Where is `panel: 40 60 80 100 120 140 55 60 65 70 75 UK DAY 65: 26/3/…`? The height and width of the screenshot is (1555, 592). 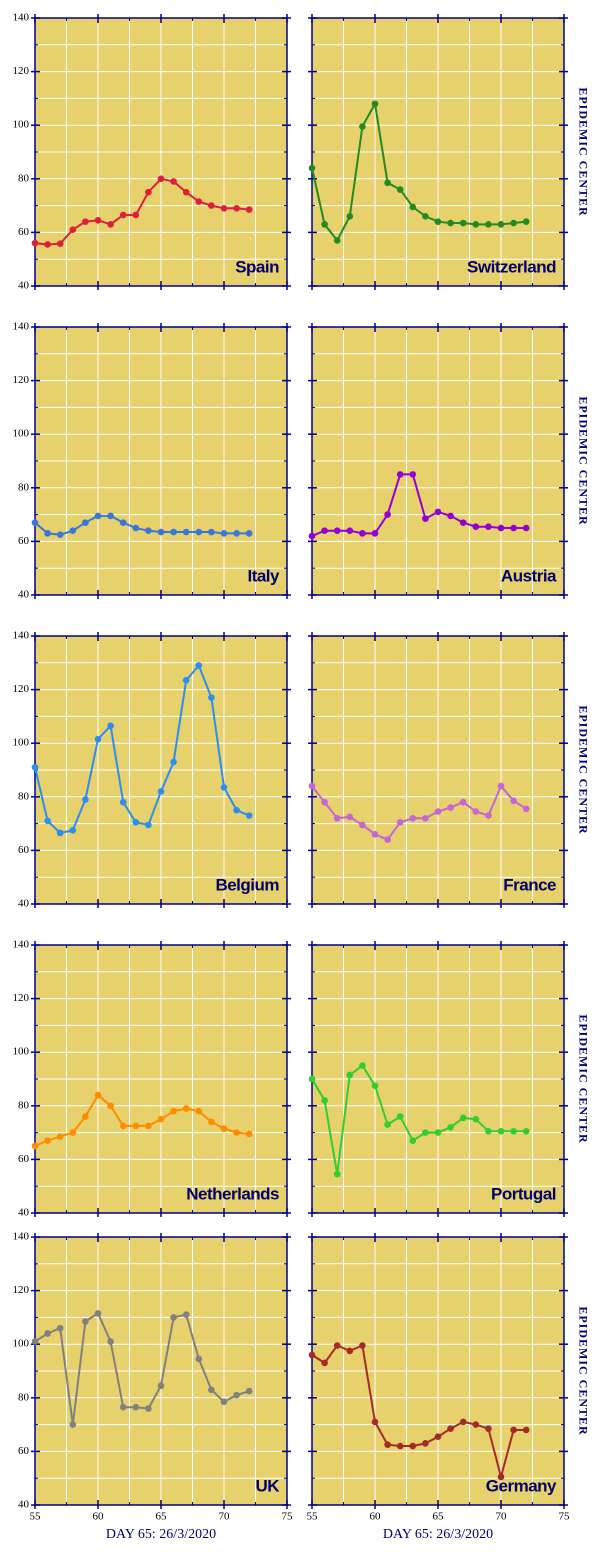
panel: 40 60 80 100 120 140 55 60 65 70 75 UK DAY 65: 26/3/… is located at coordinates (153, 1387).